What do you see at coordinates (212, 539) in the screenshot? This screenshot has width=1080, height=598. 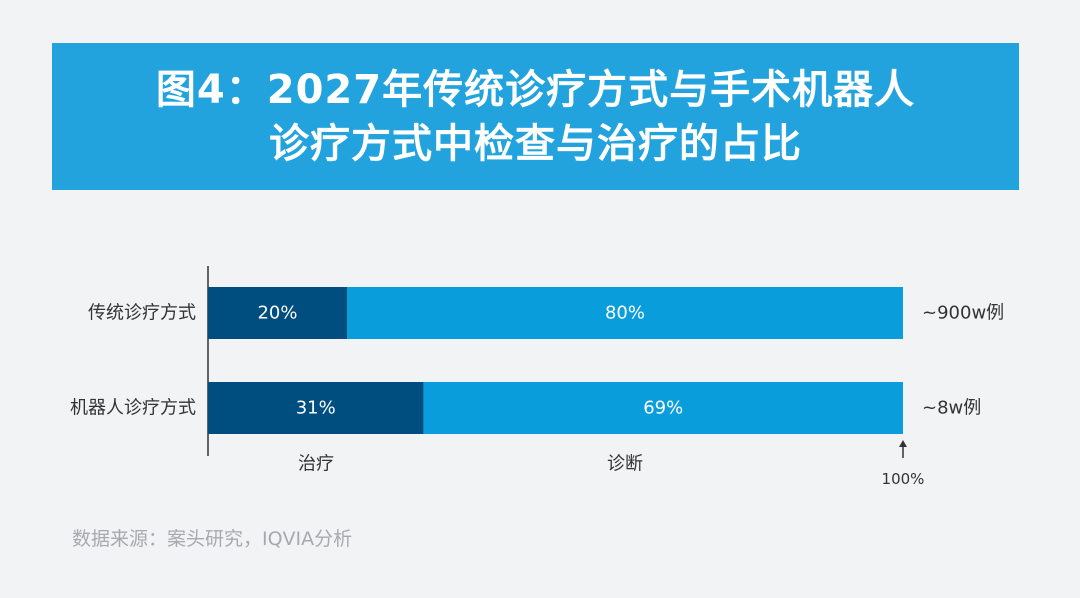 I see `source-note: 数据来源：案头研究，IQVIA分析` at bounding box center [212, 539].